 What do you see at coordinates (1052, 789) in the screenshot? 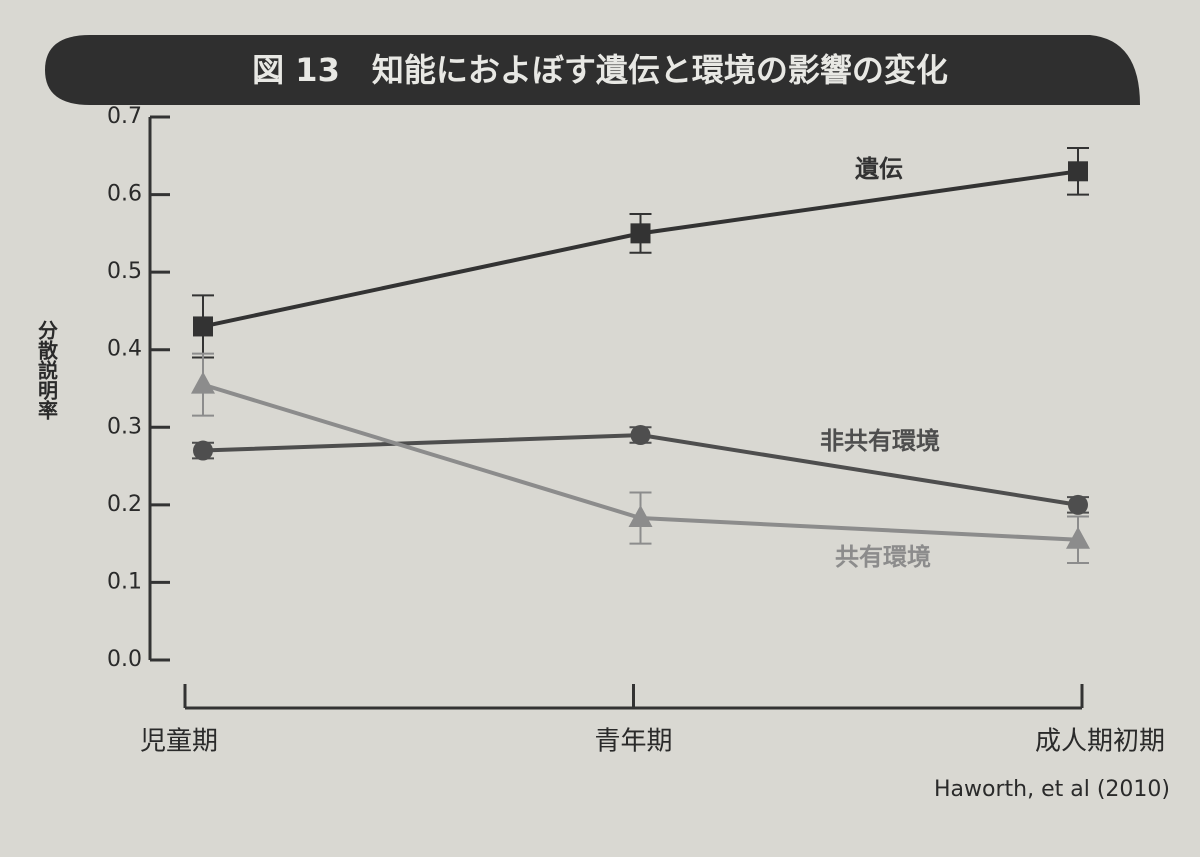
I see `source: Haworth, et al (2010)` at bounding box center [1052, 789].